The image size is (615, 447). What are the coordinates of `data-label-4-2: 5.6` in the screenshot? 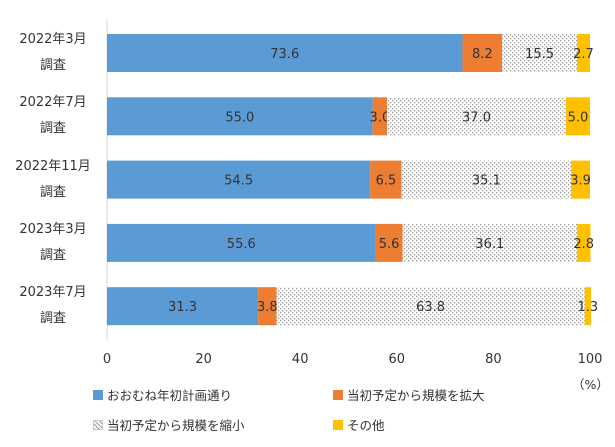 It's located at (389, 244).